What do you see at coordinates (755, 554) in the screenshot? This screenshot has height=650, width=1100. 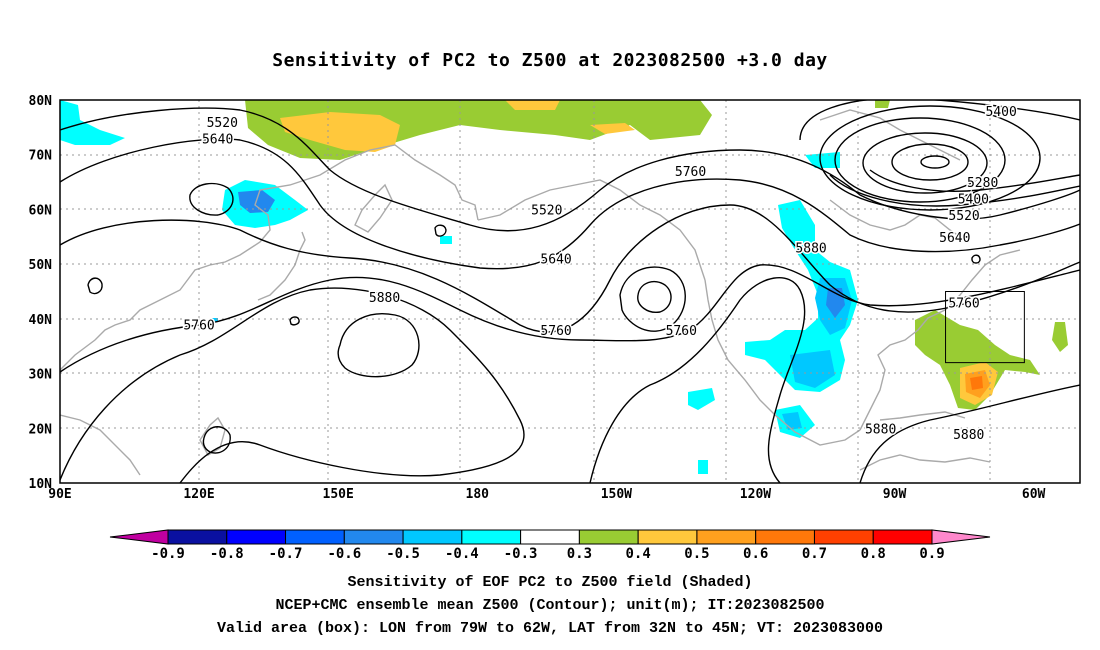 I see `colorbar-label: 0.6` at bounding box center [755, 554].